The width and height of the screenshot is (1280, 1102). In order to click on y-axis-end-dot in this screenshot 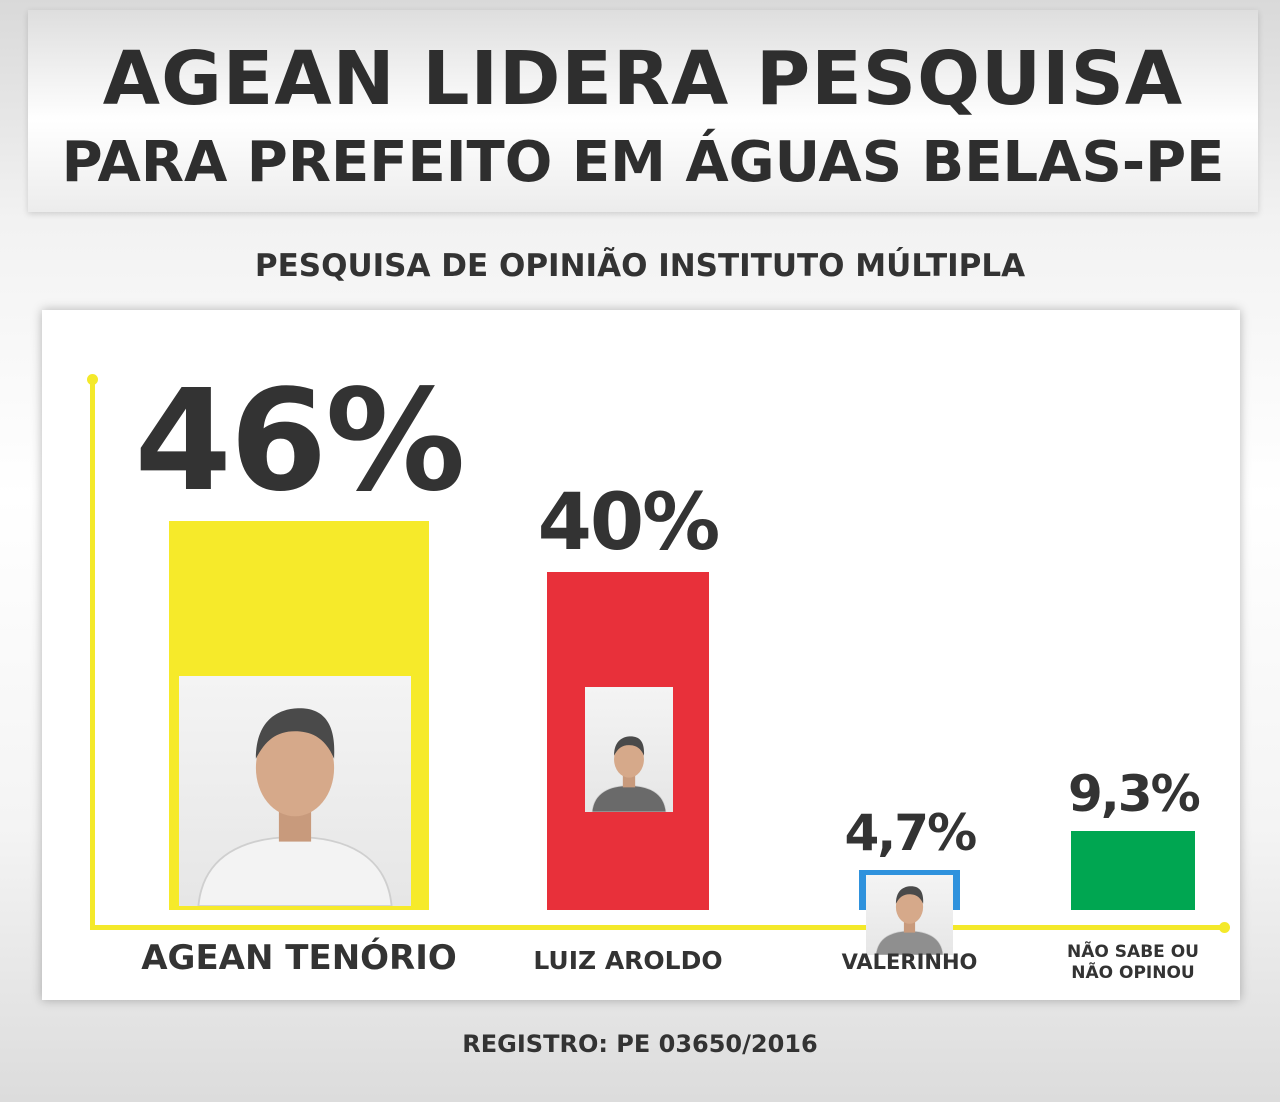, I will do `click(92, 379)`.